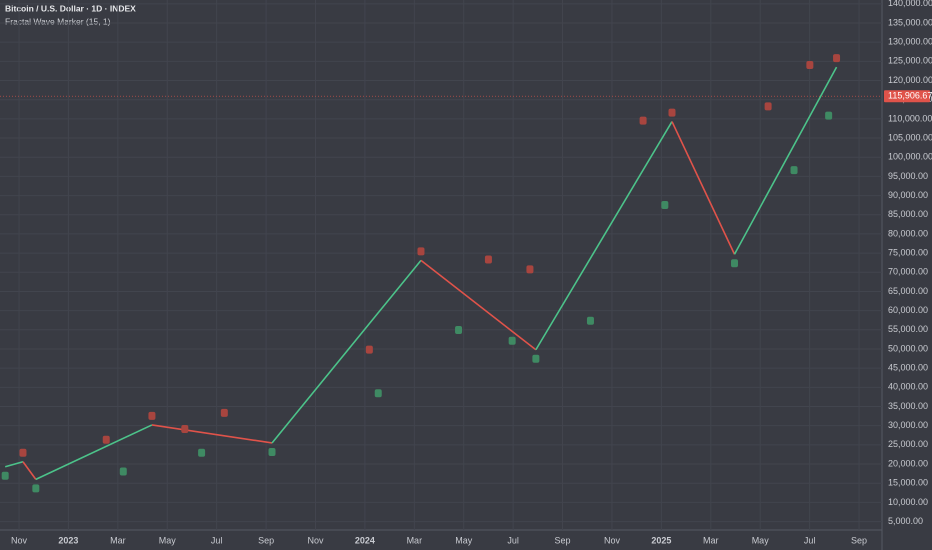  I want to click on y-tick-label: 105,000.00, so click(910, 137).